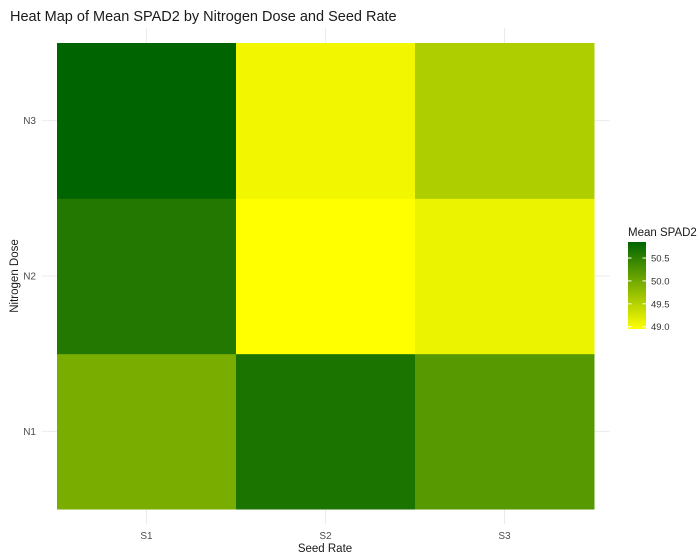 This screenshot has width=700, height=560. I want to click on legend-ticks: 49.0 49.5 50.0 50.5, so click(649, 293).